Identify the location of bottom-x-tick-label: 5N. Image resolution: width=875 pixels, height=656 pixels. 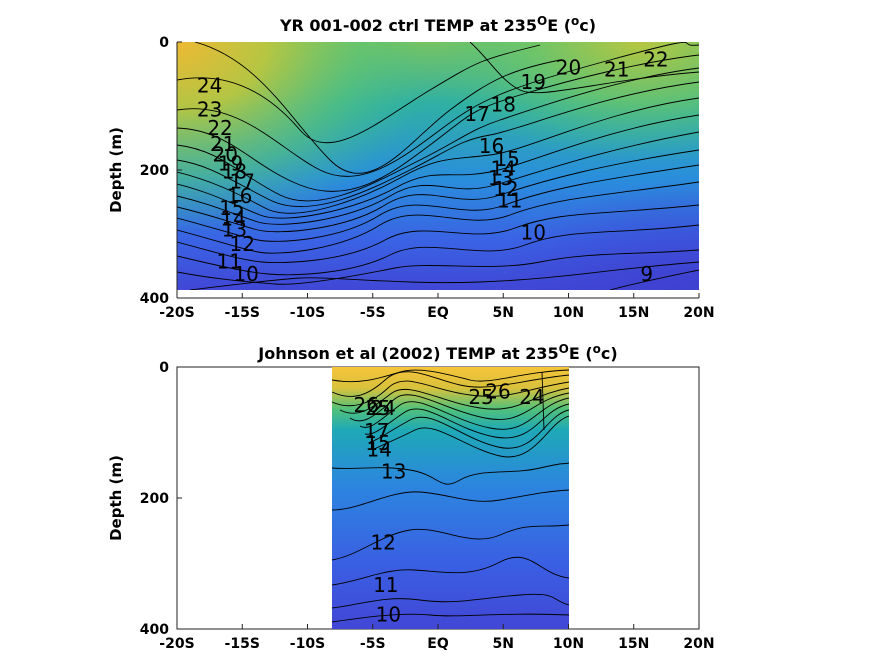
(503, 644).